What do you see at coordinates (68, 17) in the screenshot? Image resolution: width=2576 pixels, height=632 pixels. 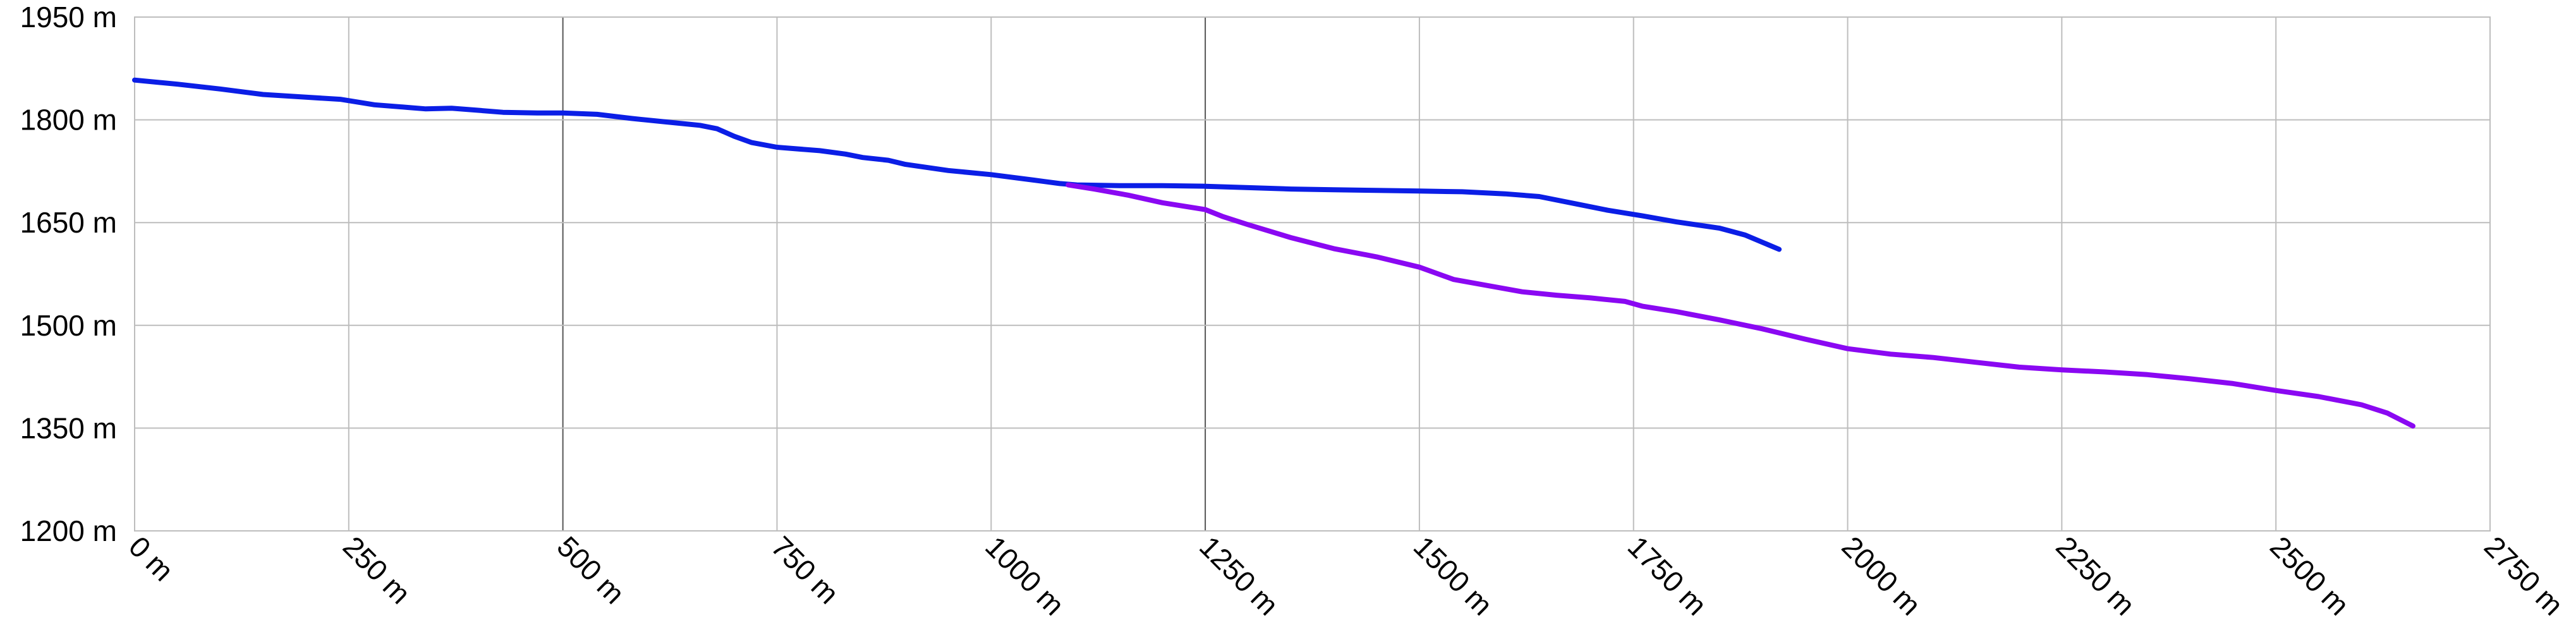 I see `y-tick-label: 1950 m` at bounding box center [68, 17].